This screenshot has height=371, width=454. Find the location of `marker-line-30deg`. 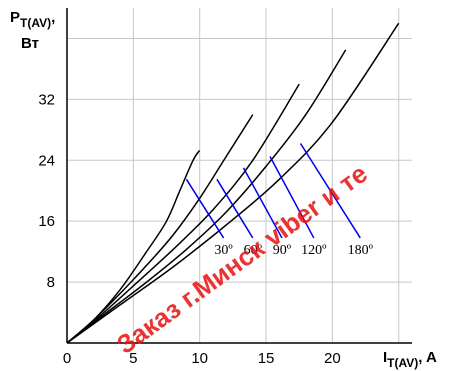

marker-line-30deg is located at coordinates (205, 208).